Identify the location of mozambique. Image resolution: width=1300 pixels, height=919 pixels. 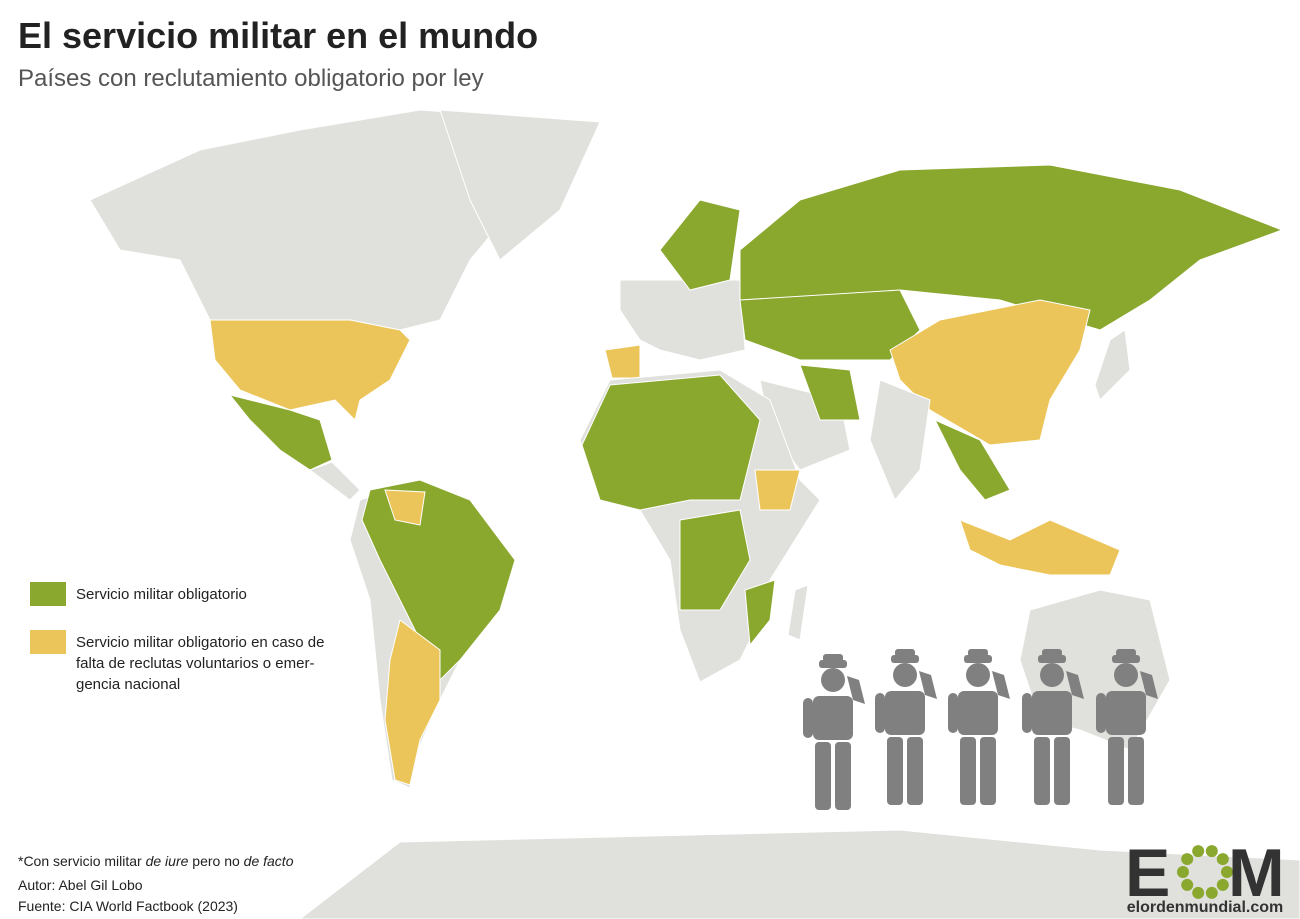
(760, 613).